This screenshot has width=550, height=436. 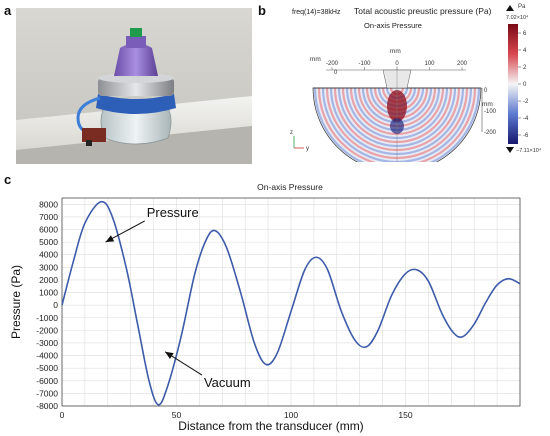 What do you see at coordinates (55, 305) in the screenshot?
I see `y-tick-label: 0` at bounding box center [55, 305].